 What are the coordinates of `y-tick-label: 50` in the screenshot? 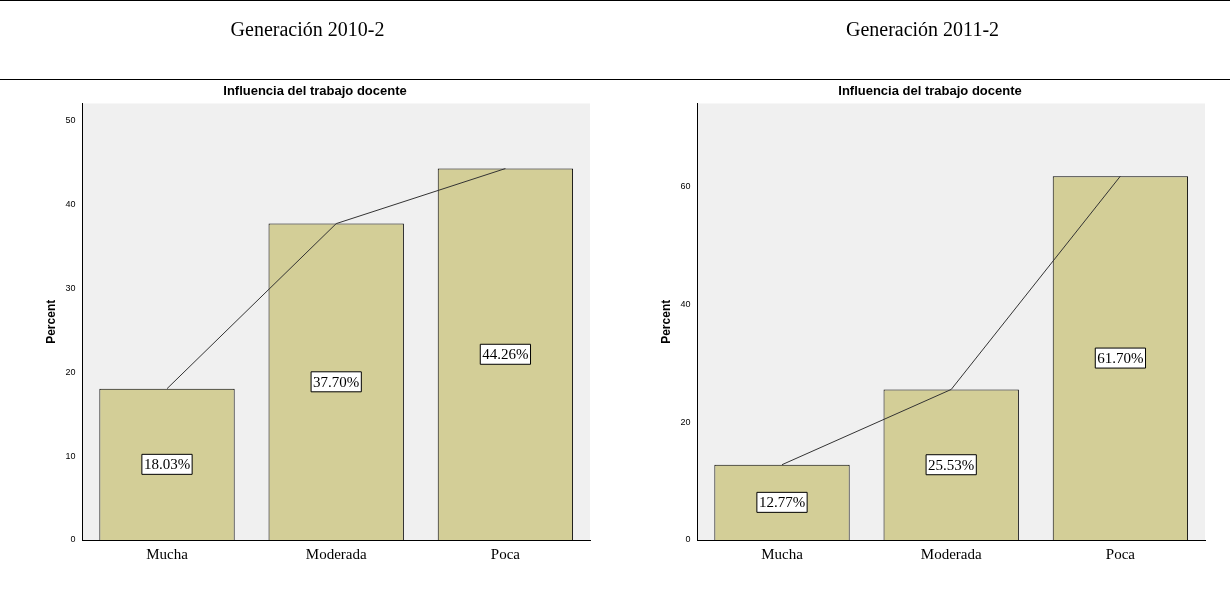 It's located at (70, 119).